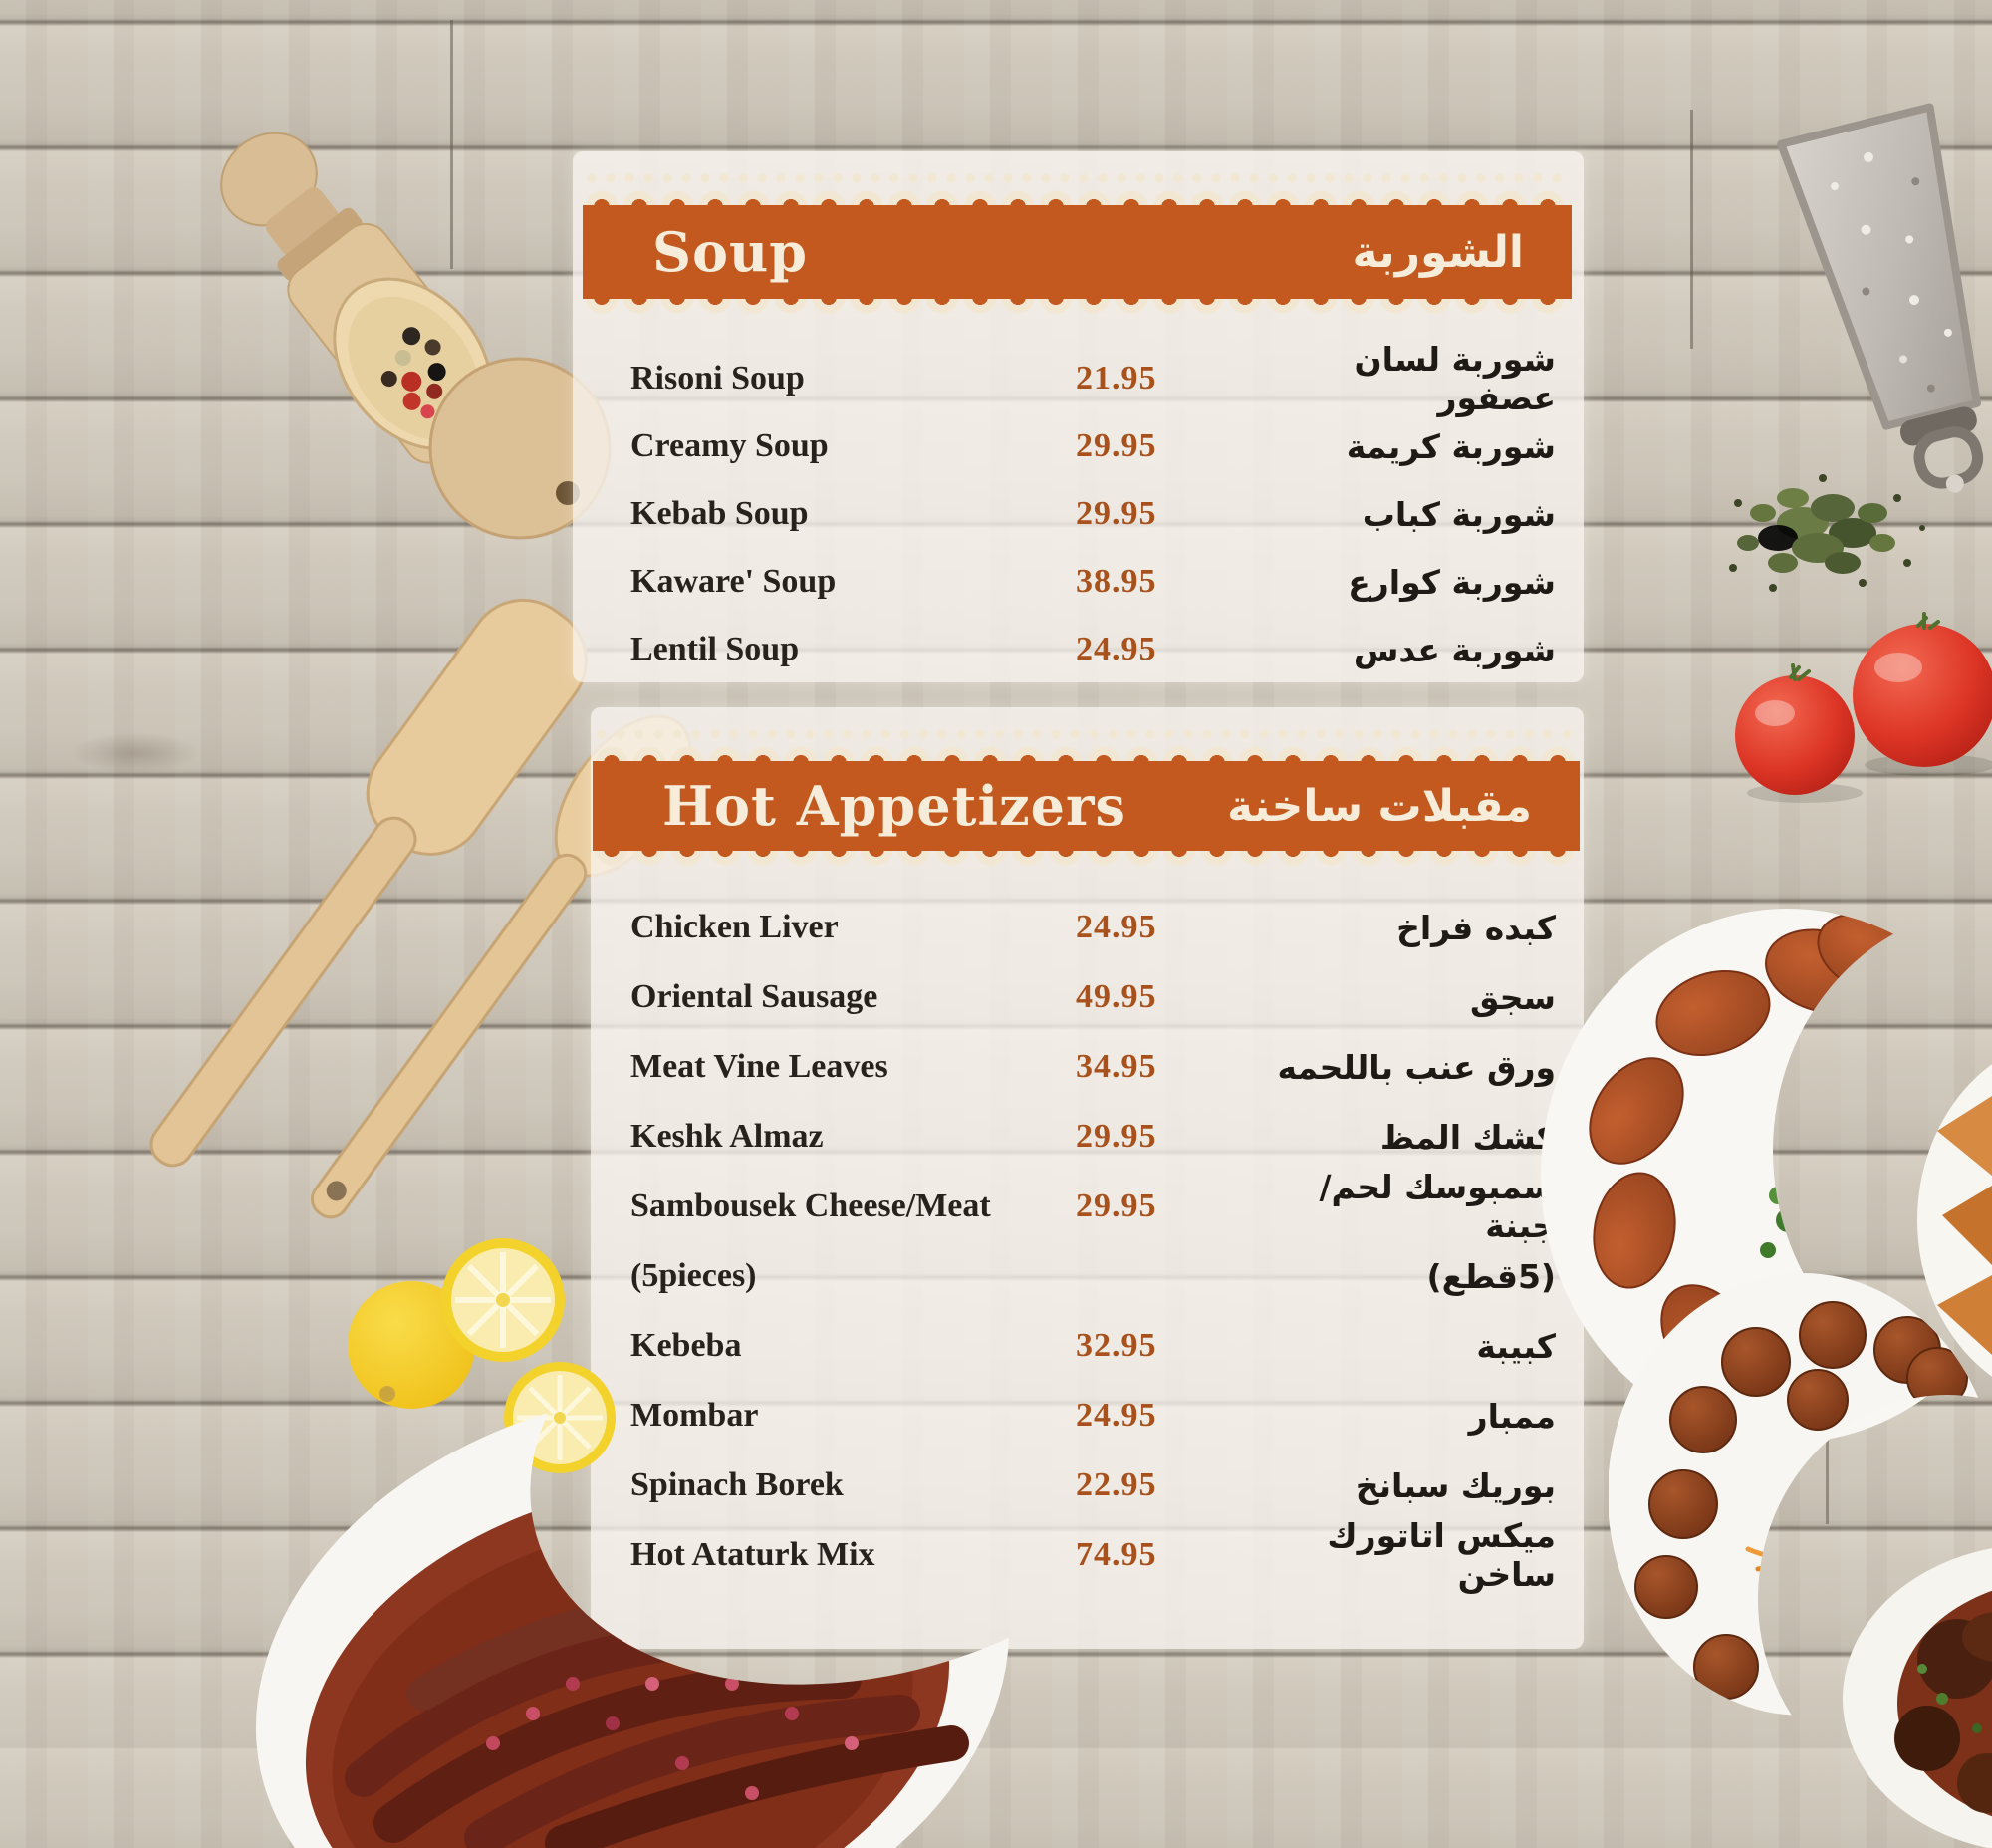 This screenshot has height=1848, width=1992. Describe the element at coordinates (1116, 582) in the screenshot. I see `item-price: 38.95` at that location.